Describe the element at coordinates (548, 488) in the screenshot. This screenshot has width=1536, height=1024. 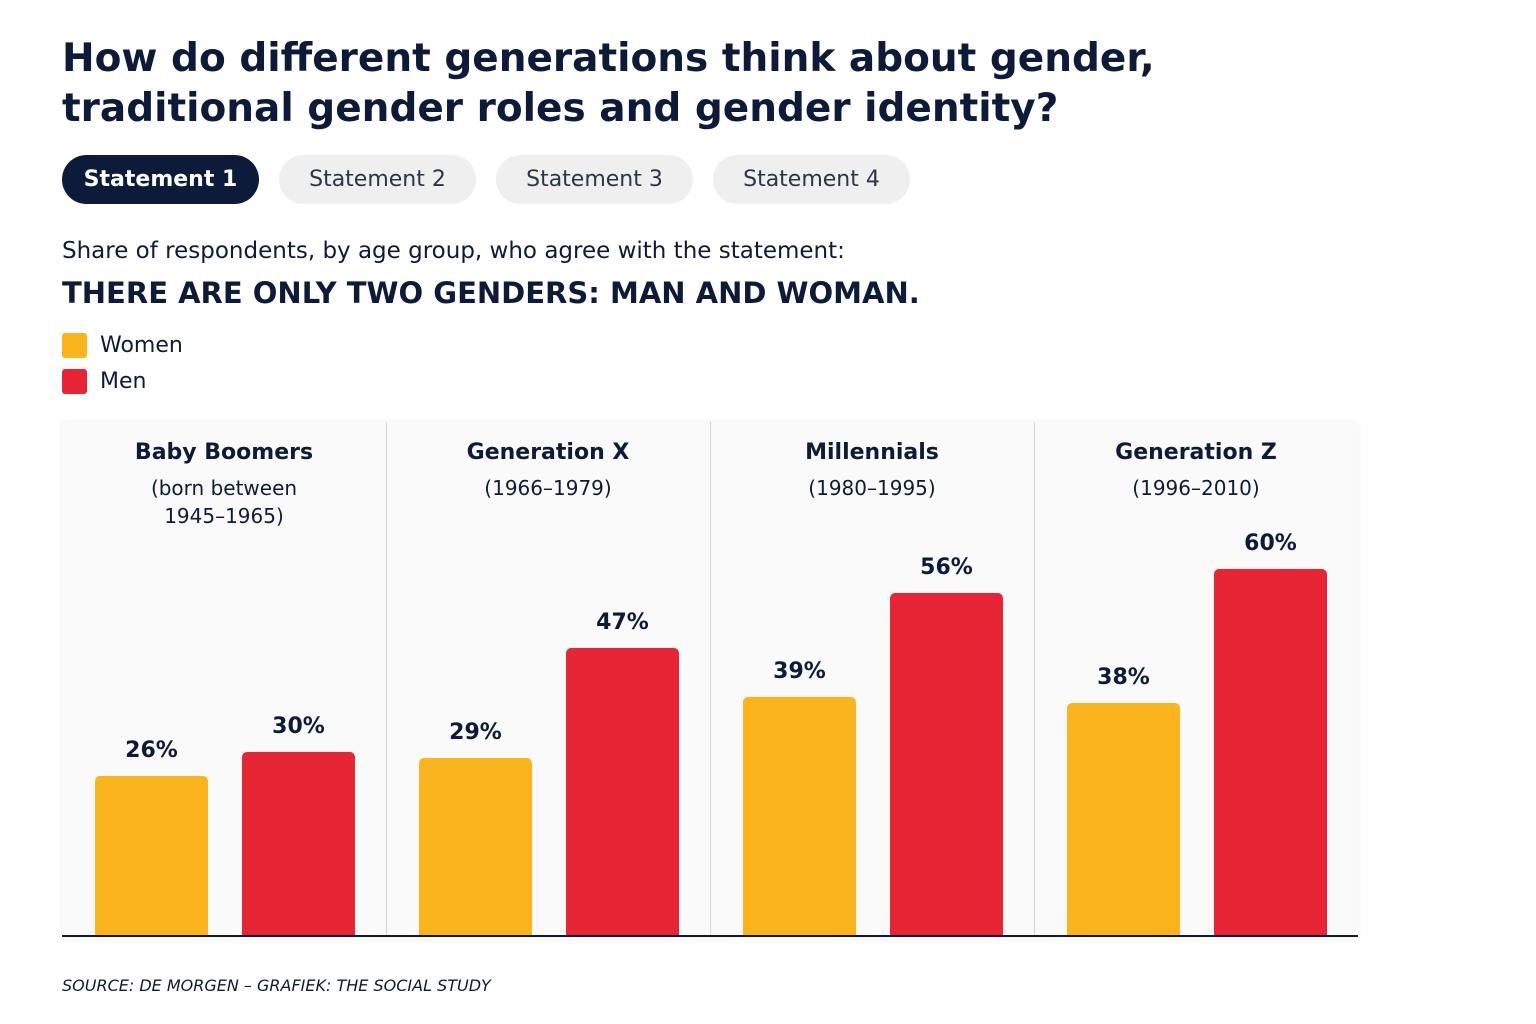
I see `category-note: (1966–1979)` at that location.